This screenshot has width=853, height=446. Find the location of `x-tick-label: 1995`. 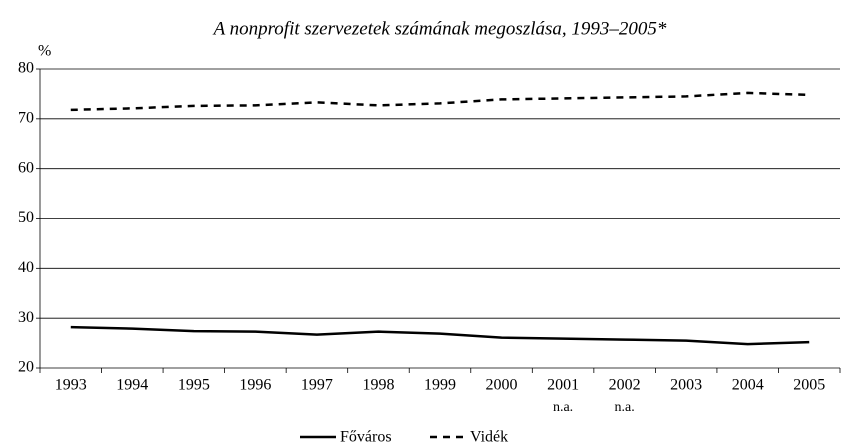

x-tick-label: 1995 is located at coordinates (194, 385).